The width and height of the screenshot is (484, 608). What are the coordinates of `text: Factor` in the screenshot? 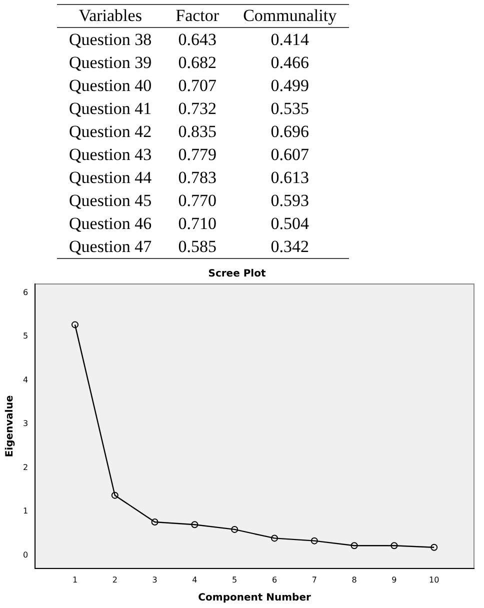 It's located at (197, 16).